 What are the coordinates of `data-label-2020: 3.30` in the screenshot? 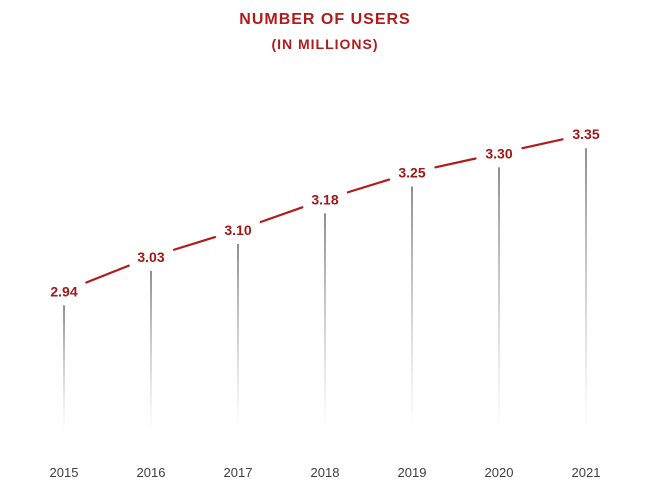 It's located at (498, 153).